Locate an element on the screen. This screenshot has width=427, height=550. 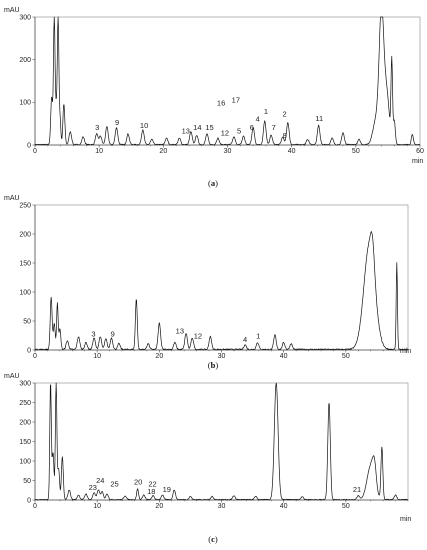
peak-label: 10 is located at coordinates (144, 125).